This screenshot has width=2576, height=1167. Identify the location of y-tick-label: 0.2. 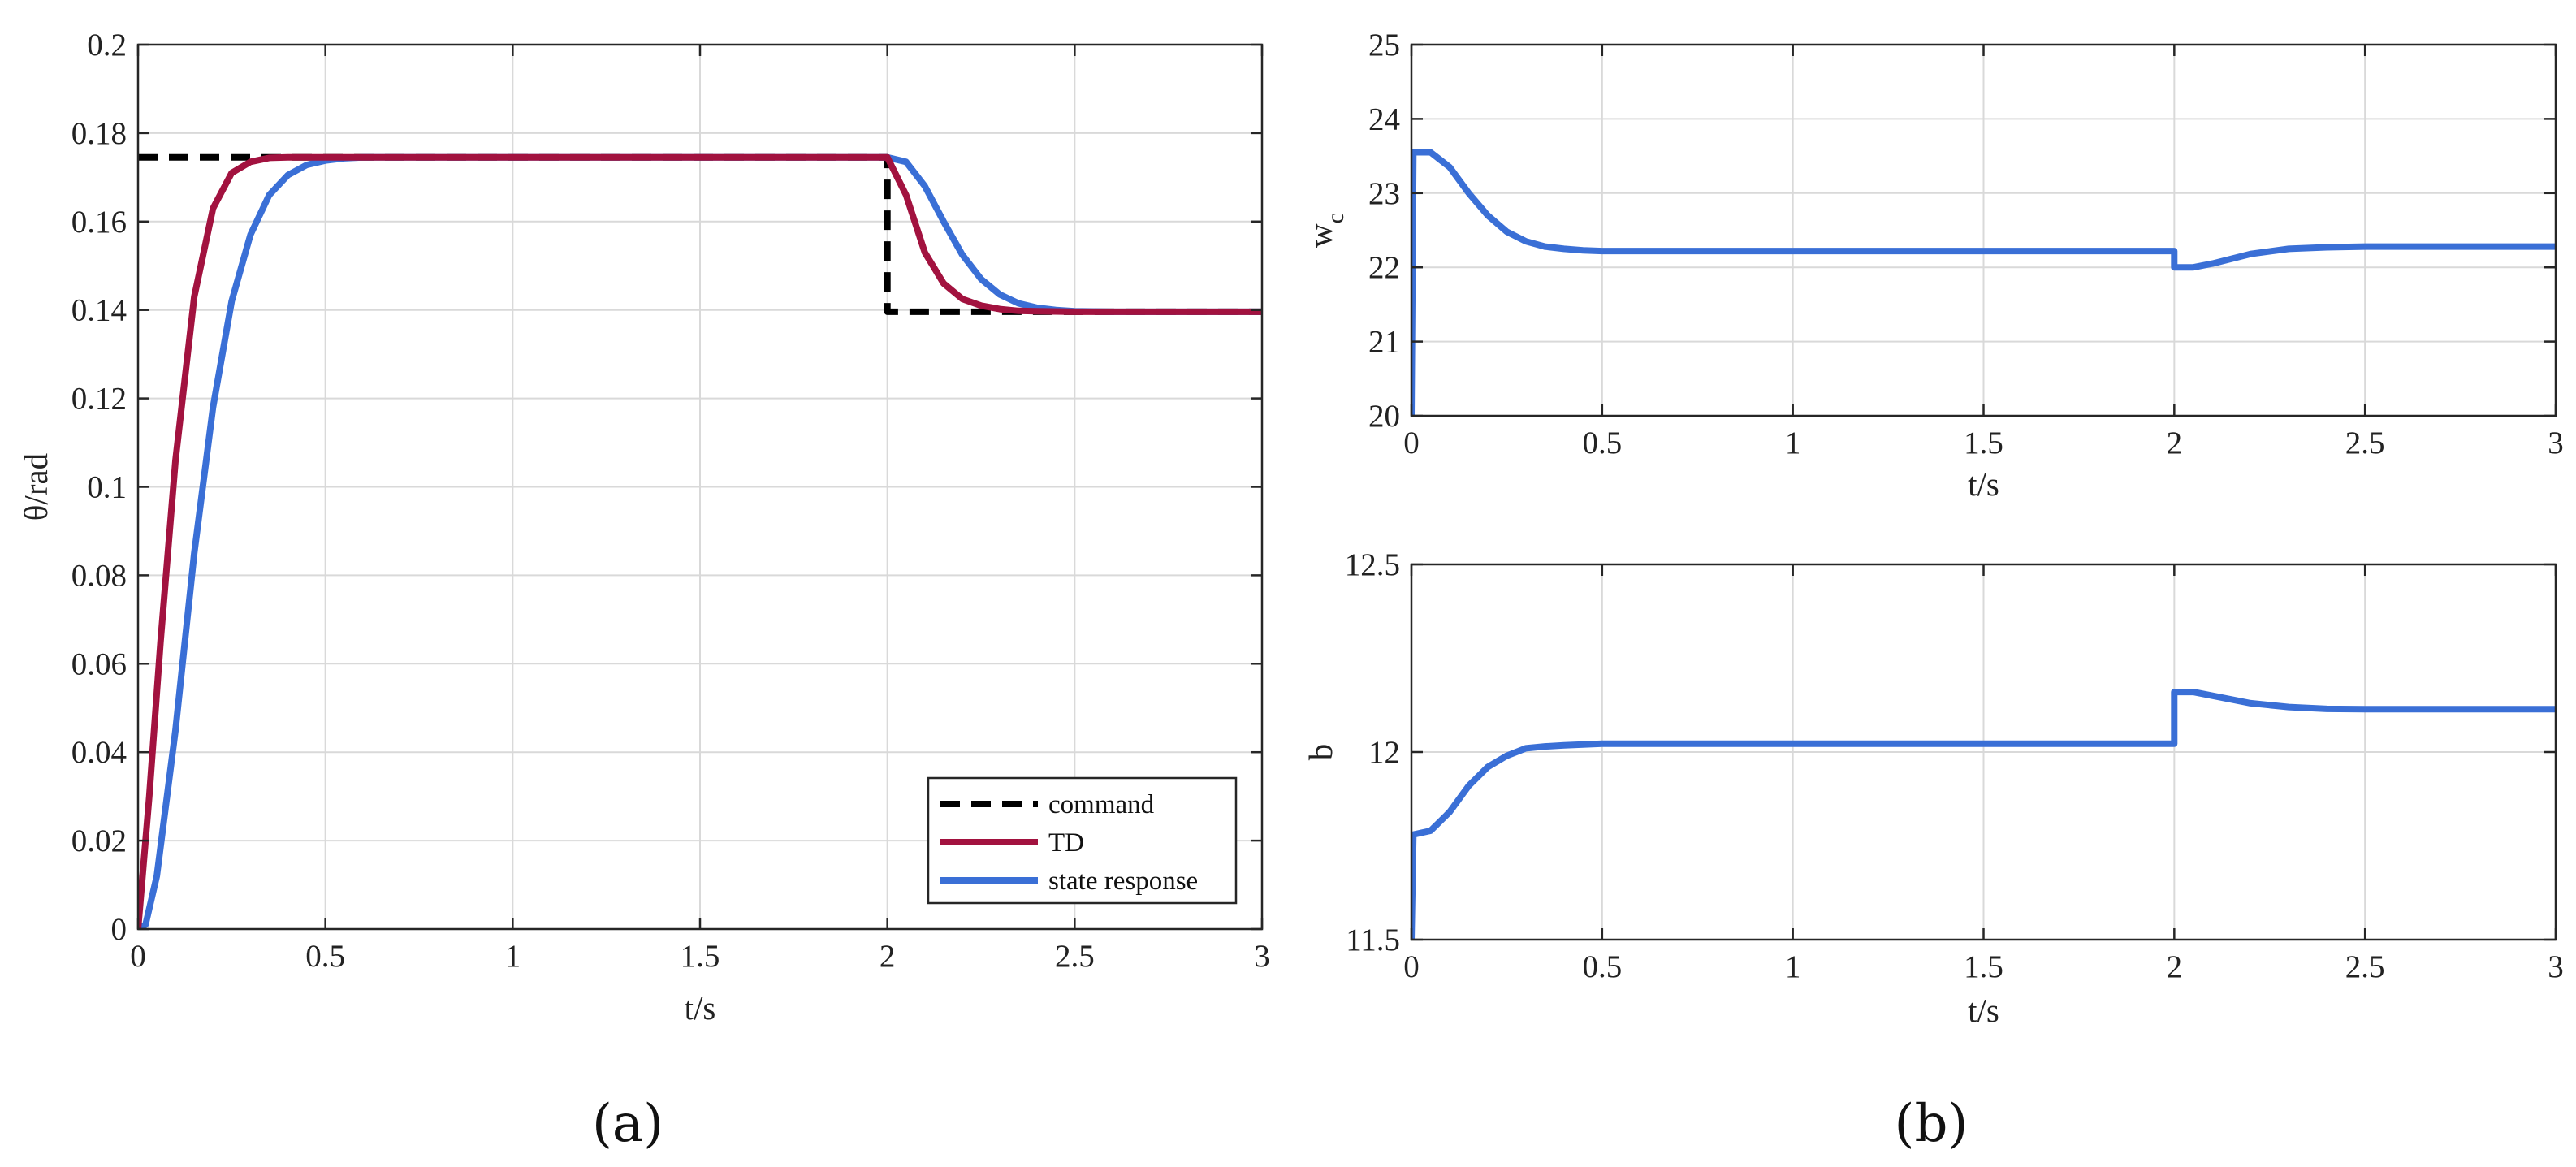
(107, 45).